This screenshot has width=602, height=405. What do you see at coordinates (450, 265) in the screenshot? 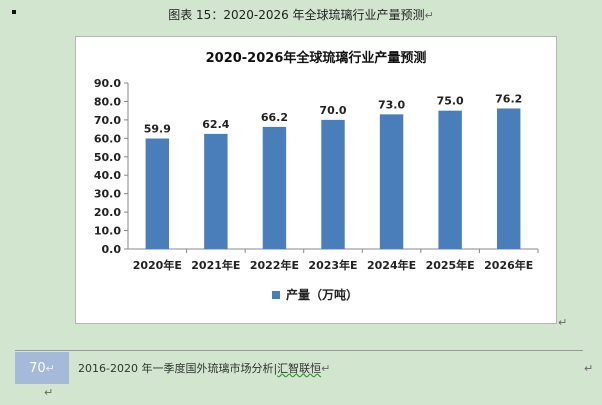
I see `x-tick-label: 2025年E` at bounding box center [450, 265].